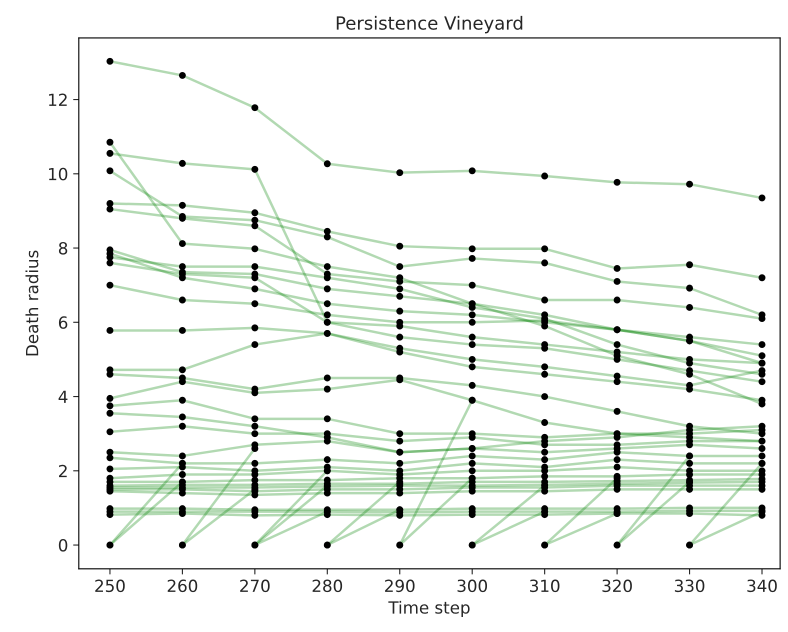 The width and height of the screenshot is (788, 632). I want to click on y-tick-label: 4, so click(63, 396).